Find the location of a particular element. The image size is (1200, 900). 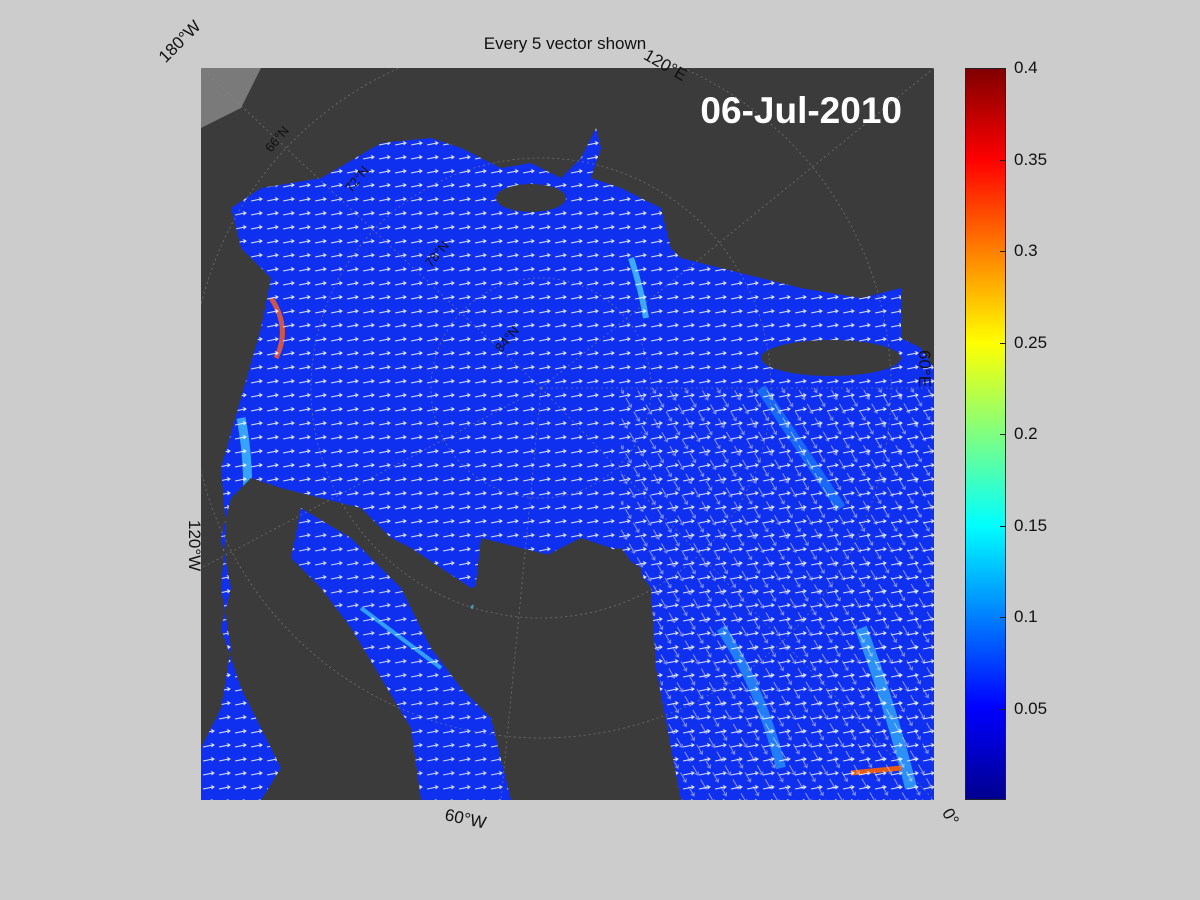

colorbar-tick-label: 0.2 is located at coordinates (1026, 433).